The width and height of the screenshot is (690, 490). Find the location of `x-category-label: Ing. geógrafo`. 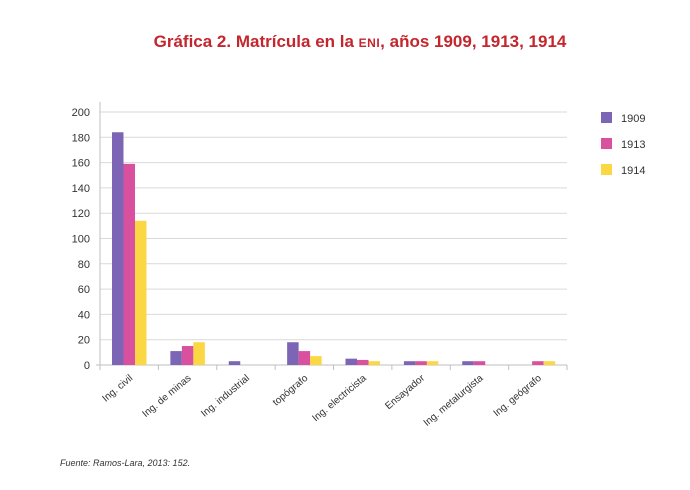

x-category-label: Ing. geógrafo is located at coordinates (518, 396).